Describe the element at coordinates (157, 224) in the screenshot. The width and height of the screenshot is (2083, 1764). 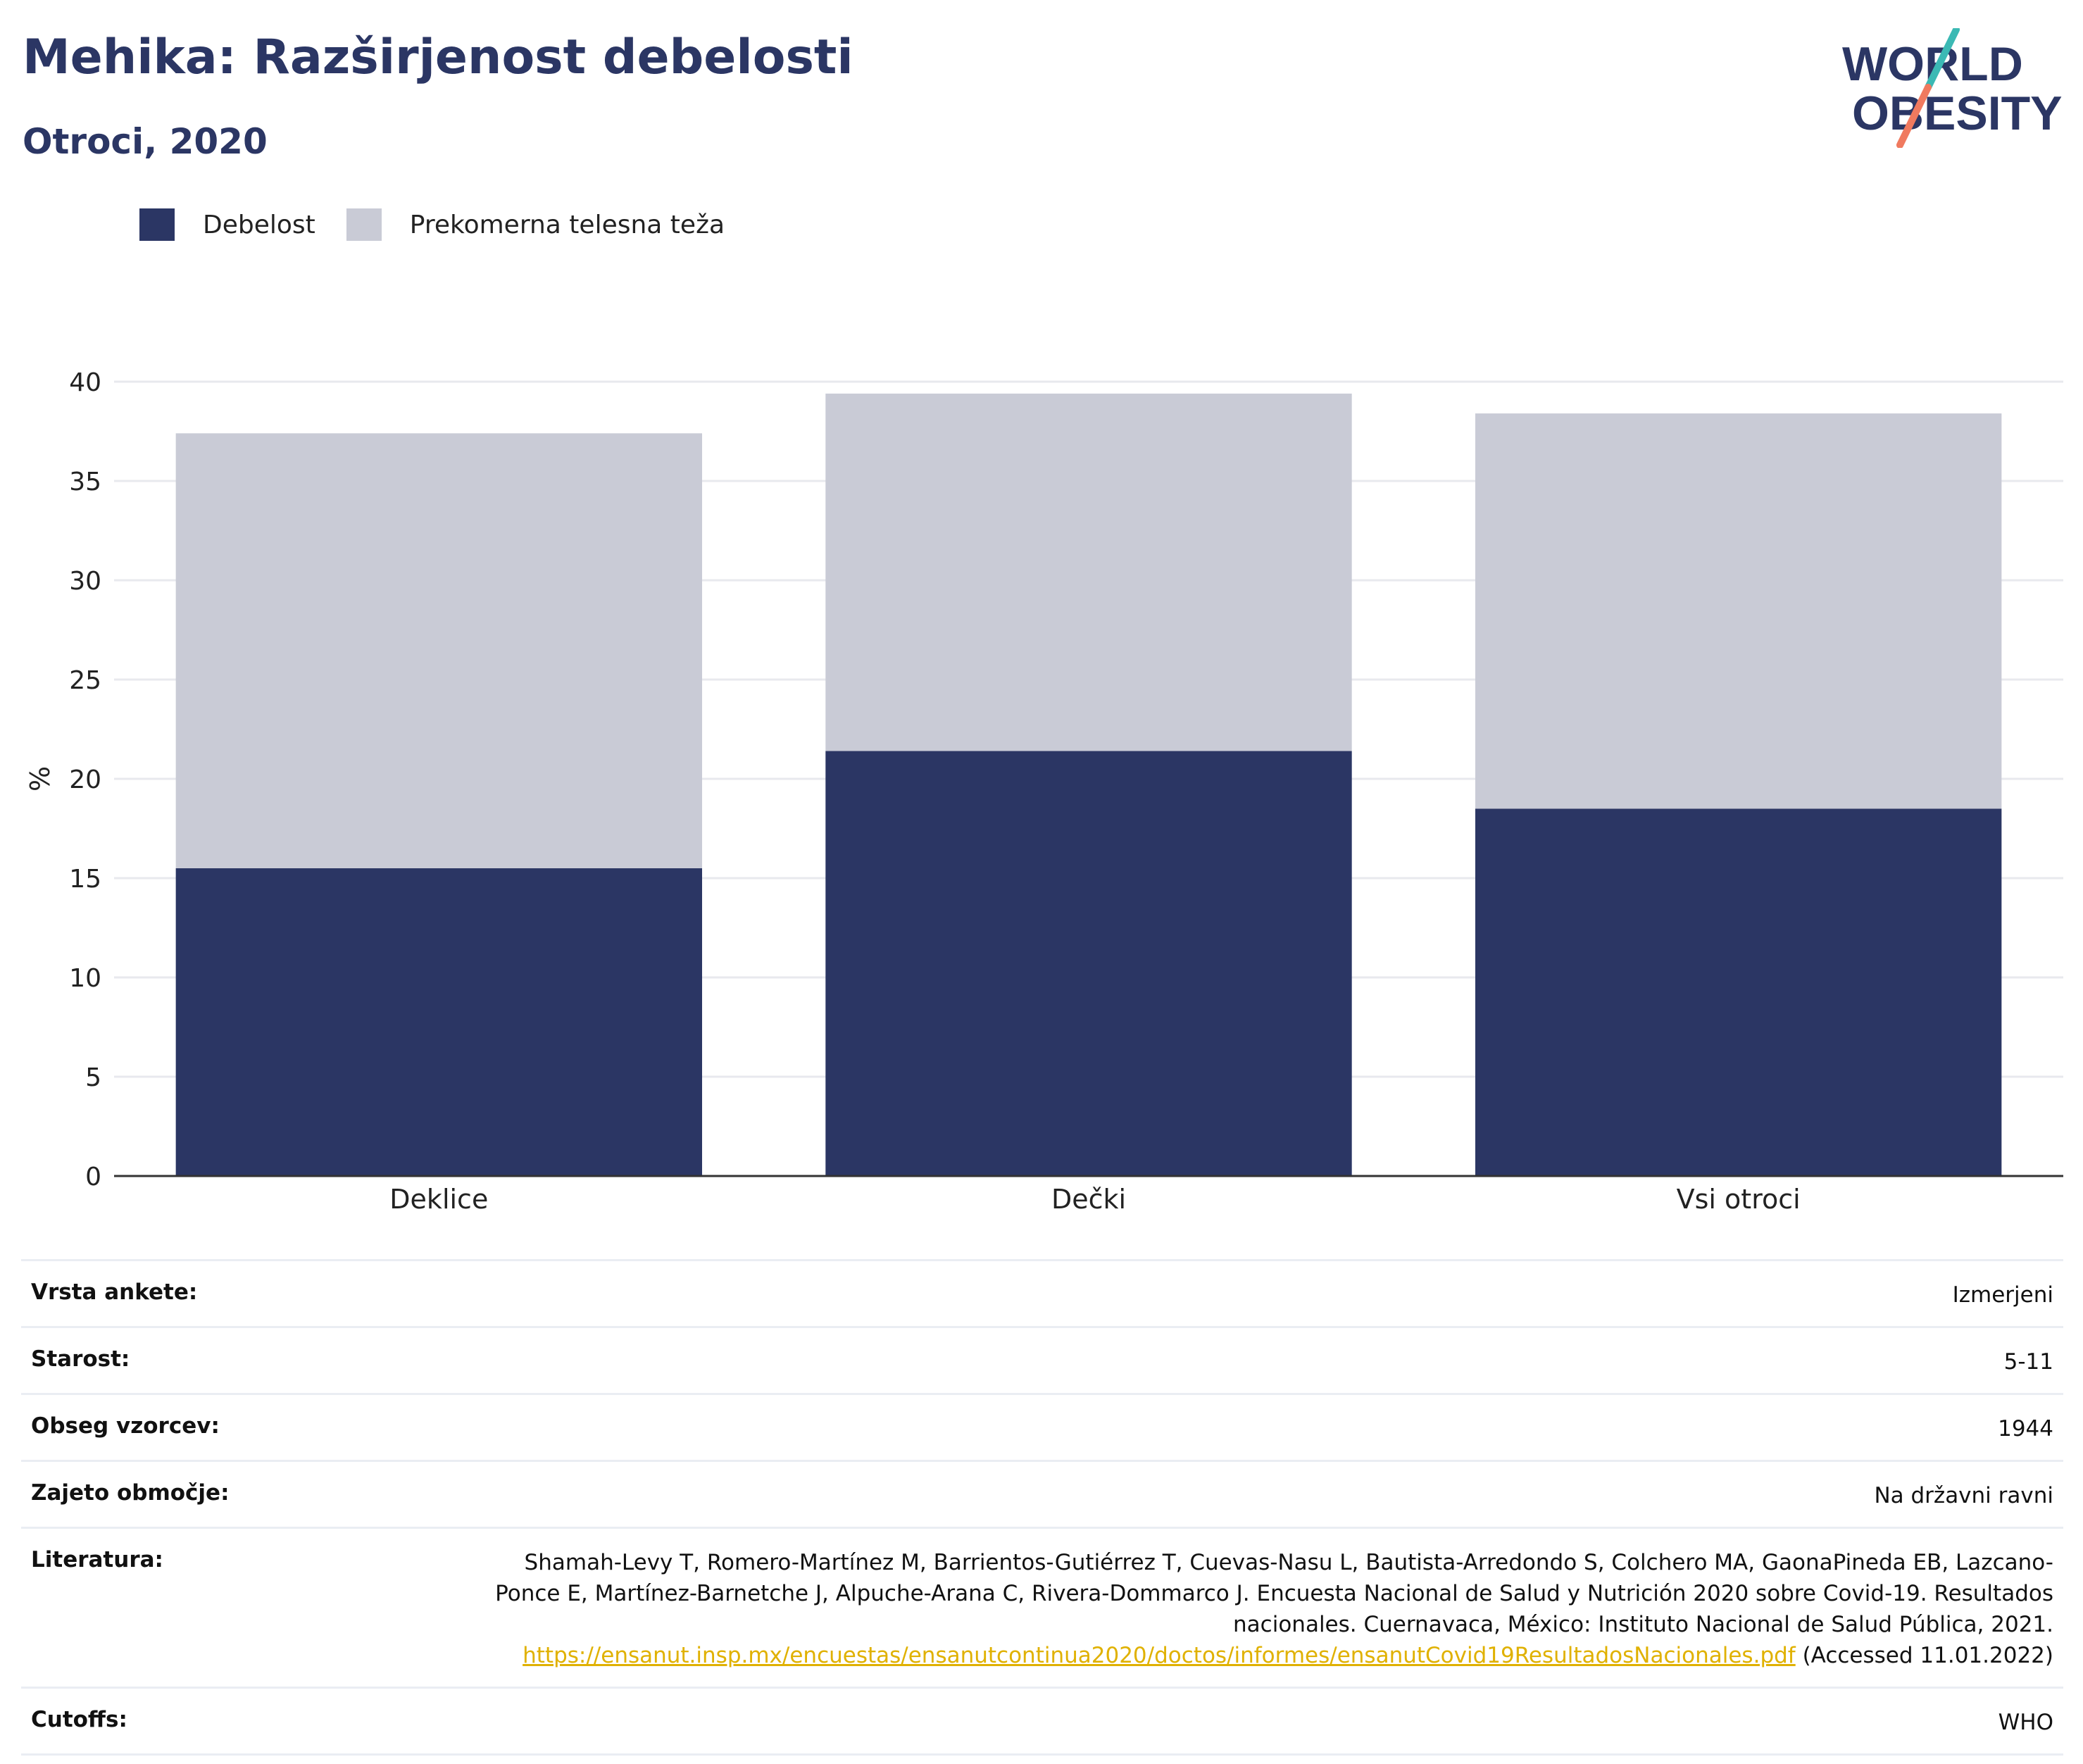
I see `legend-swatch-debelost` at that location.